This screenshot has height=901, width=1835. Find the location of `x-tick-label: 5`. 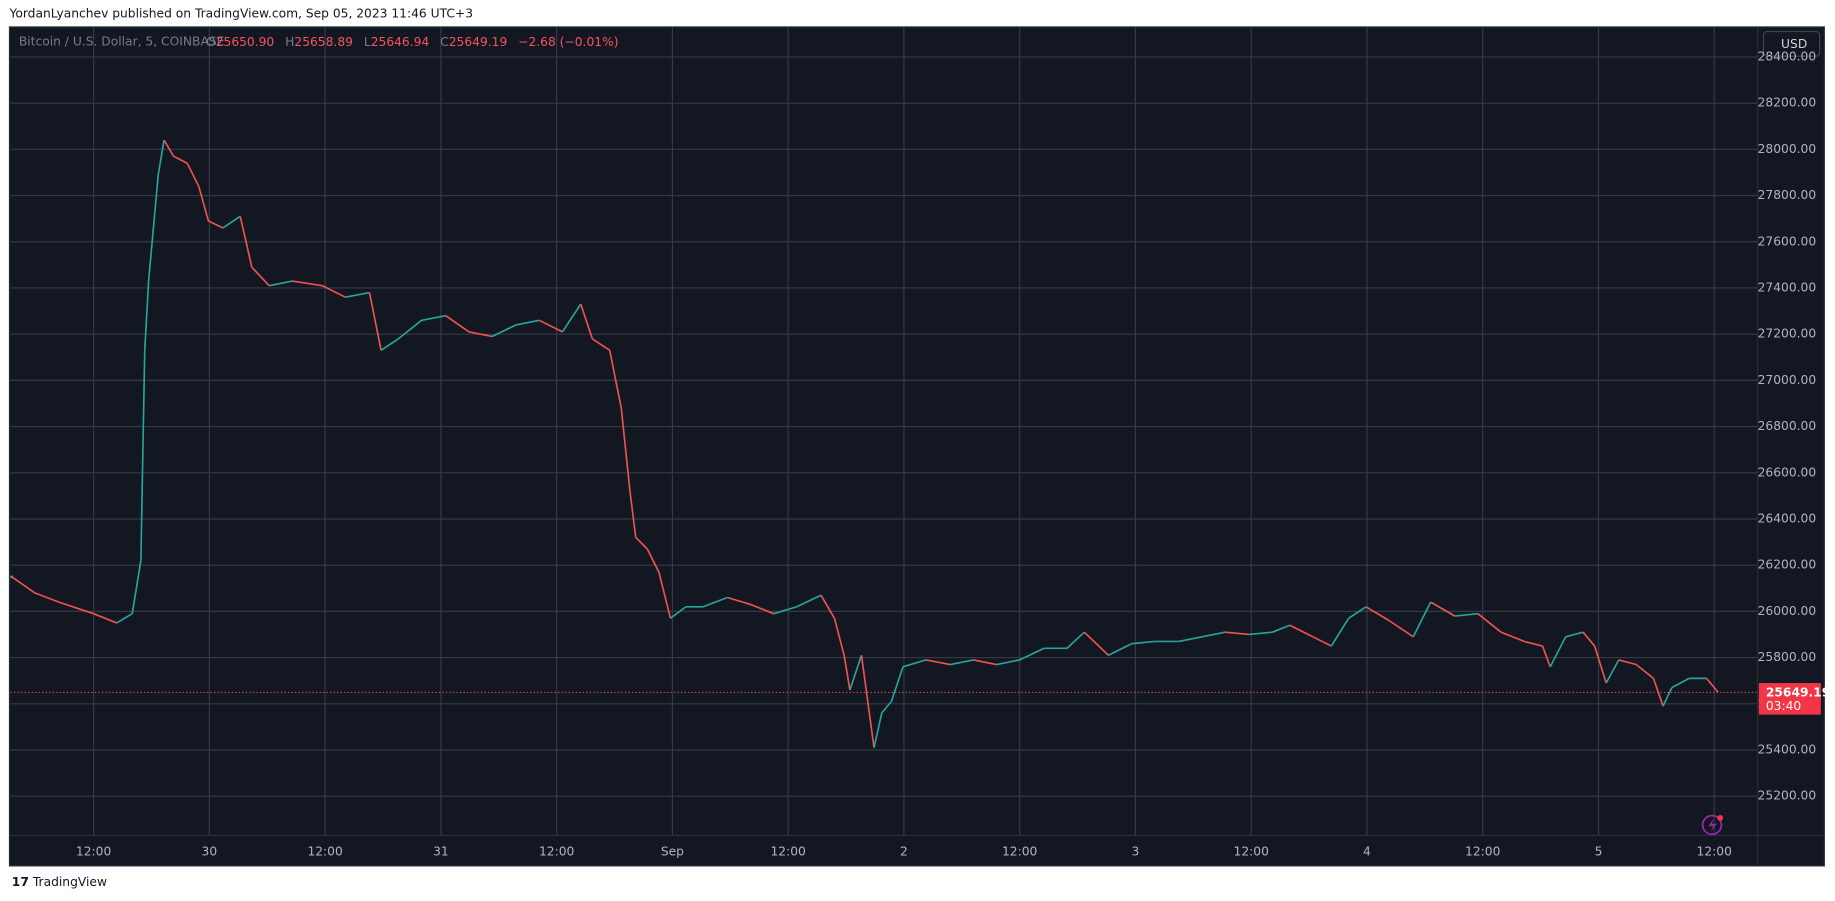

x-tick-label: 5 is located at coordinates (1599, 851).